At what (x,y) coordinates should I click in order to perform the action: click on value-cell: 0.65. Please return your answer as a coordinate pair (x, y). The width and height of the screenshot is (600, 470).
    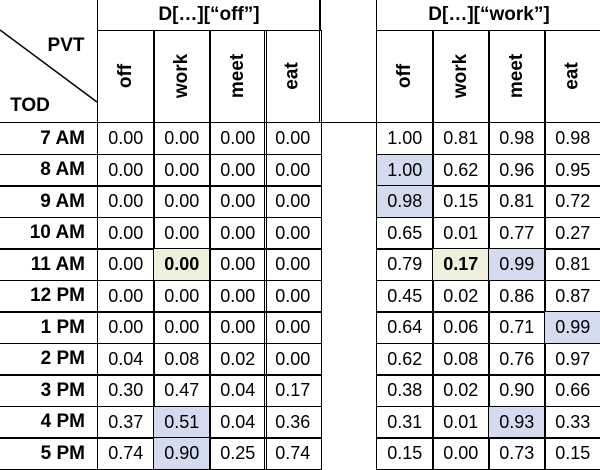
    Looking at the image, I should click on (405, 233).